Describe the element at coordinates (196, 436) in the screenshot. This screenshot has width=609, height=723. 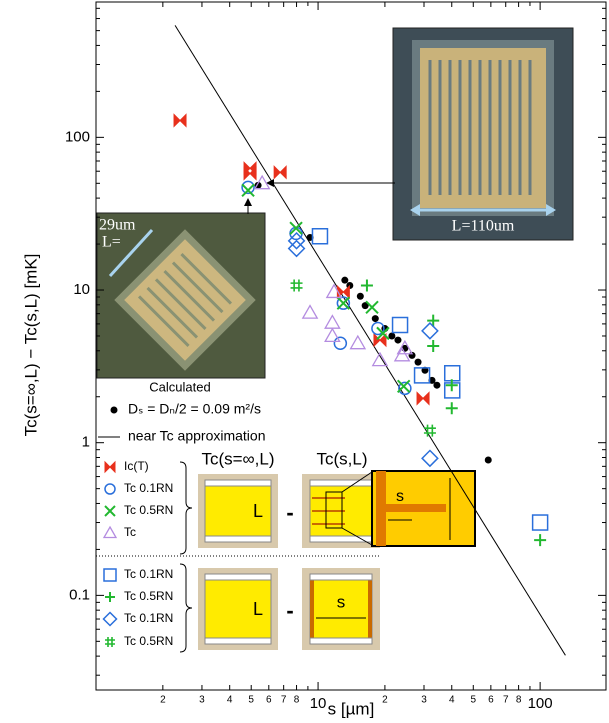
I see `legend-label: near Tc approximation` at that location.